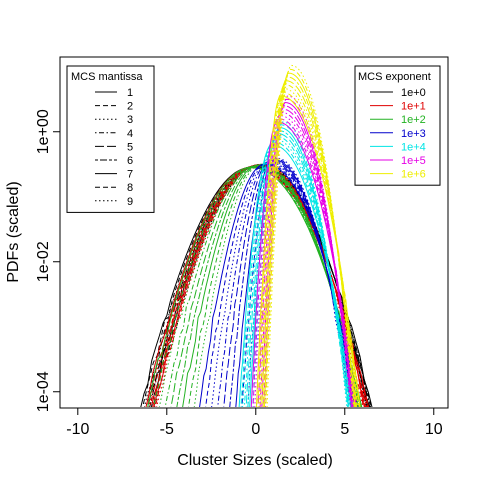 The image size is (480, 480). I want to click on x-tick-label: 5, so click(344, 429).